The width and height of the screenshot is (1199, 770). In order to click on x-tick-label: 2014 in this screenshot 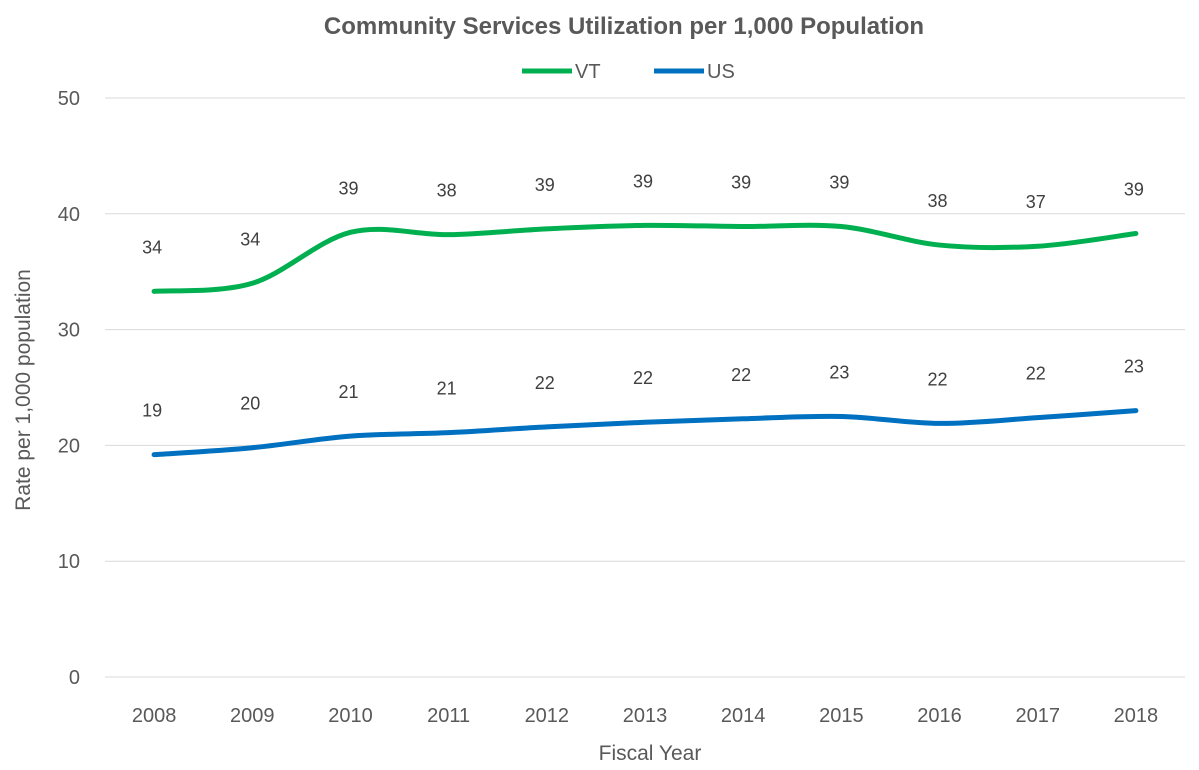, I will do `click(743, 716)`.